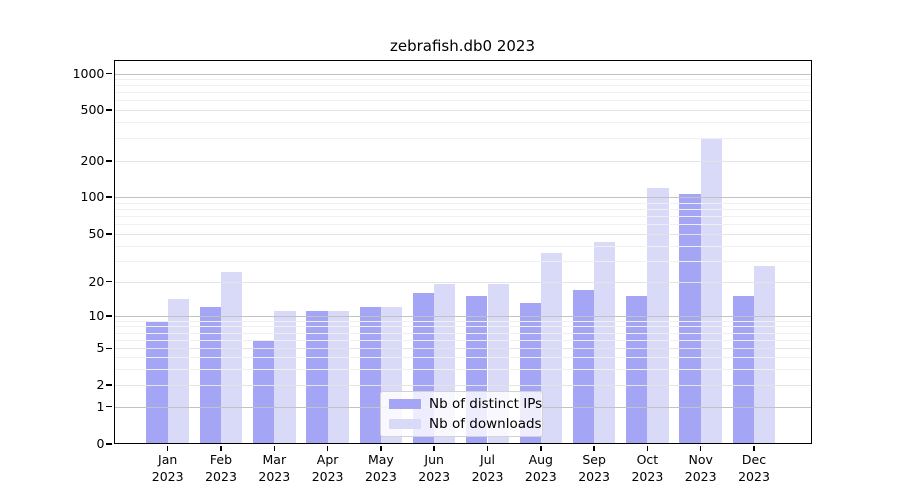  Describe the element at coordinates (100, 384) in the screenshot. I see `y-tick-label: 2` at that location.